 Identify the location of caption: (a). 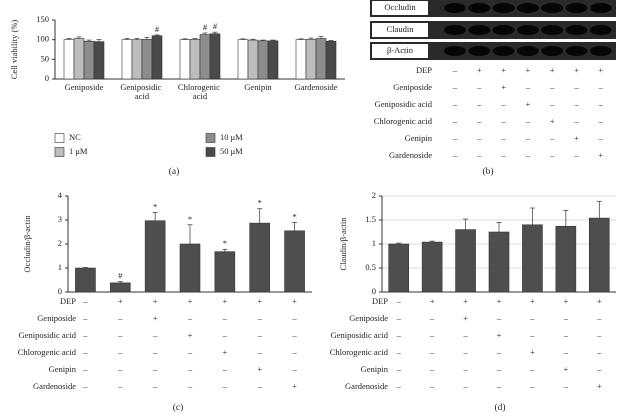
(174, 171).